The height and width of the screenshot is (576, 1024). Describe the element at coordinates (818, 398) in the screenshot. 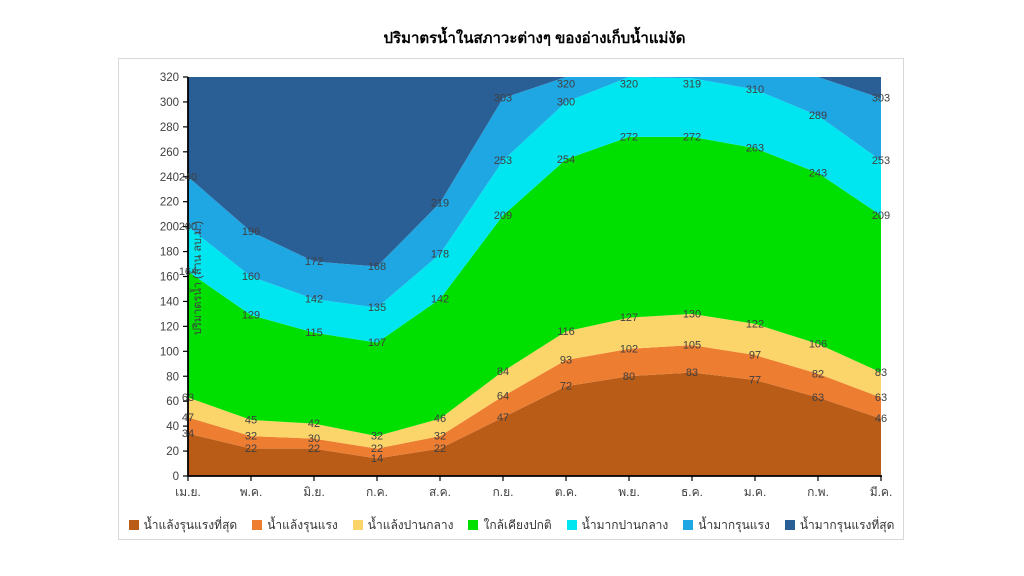

I see `data-label-series-1: 63` at that location.